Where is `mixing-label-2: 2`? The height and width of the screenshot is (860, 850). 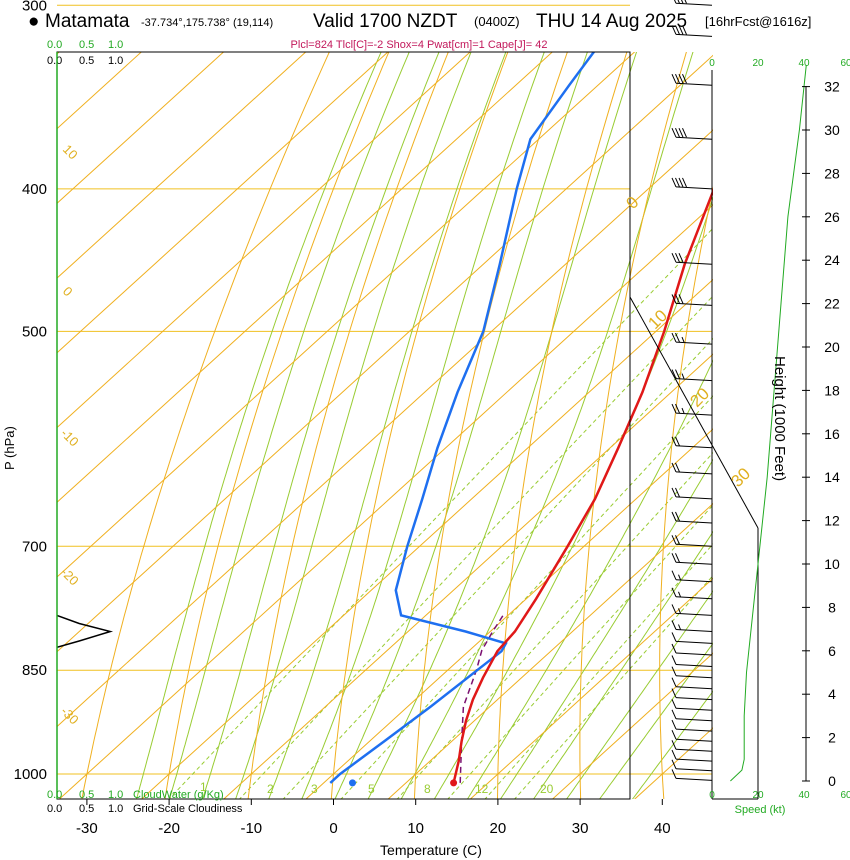
mixing-label-2: 2 is located at coordinates (270, 789).